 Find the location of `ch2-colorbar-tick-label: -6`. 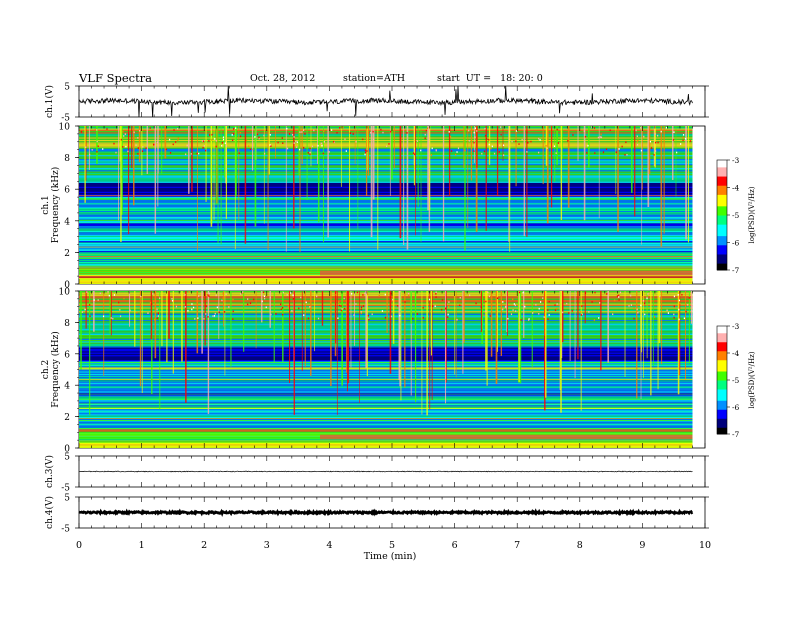

ch2-colorbar-tick-label: -6 is located at coordinates (736, 407).